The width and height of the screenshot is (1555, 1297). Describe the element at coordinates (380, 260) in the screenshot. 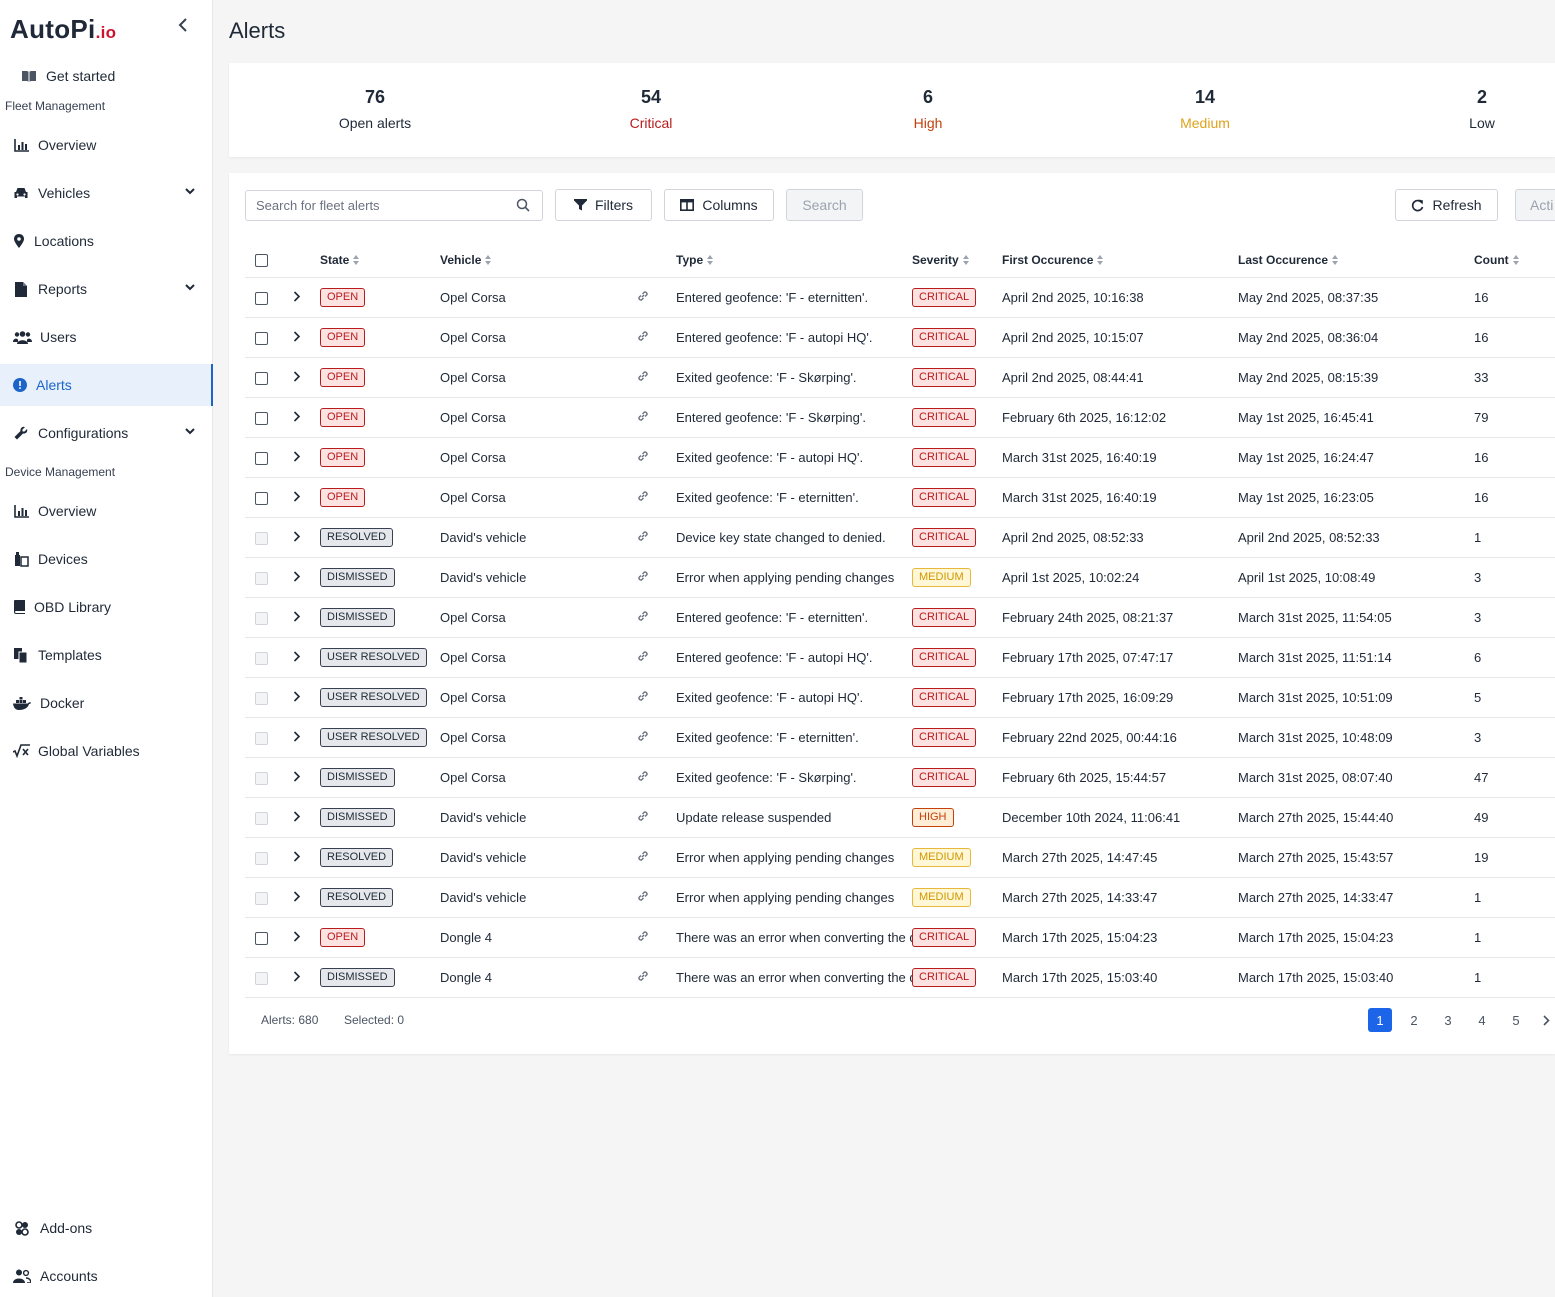

I see `state-header: State` at that location.